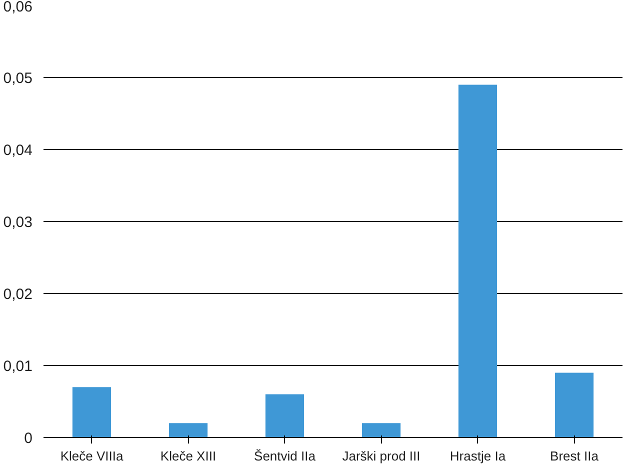 The image size is (632, 466). What do you see at coordinates (18, 150) in the screenshot?
I see `y-tick-label: 0,04` at bounding box center [18, 150].